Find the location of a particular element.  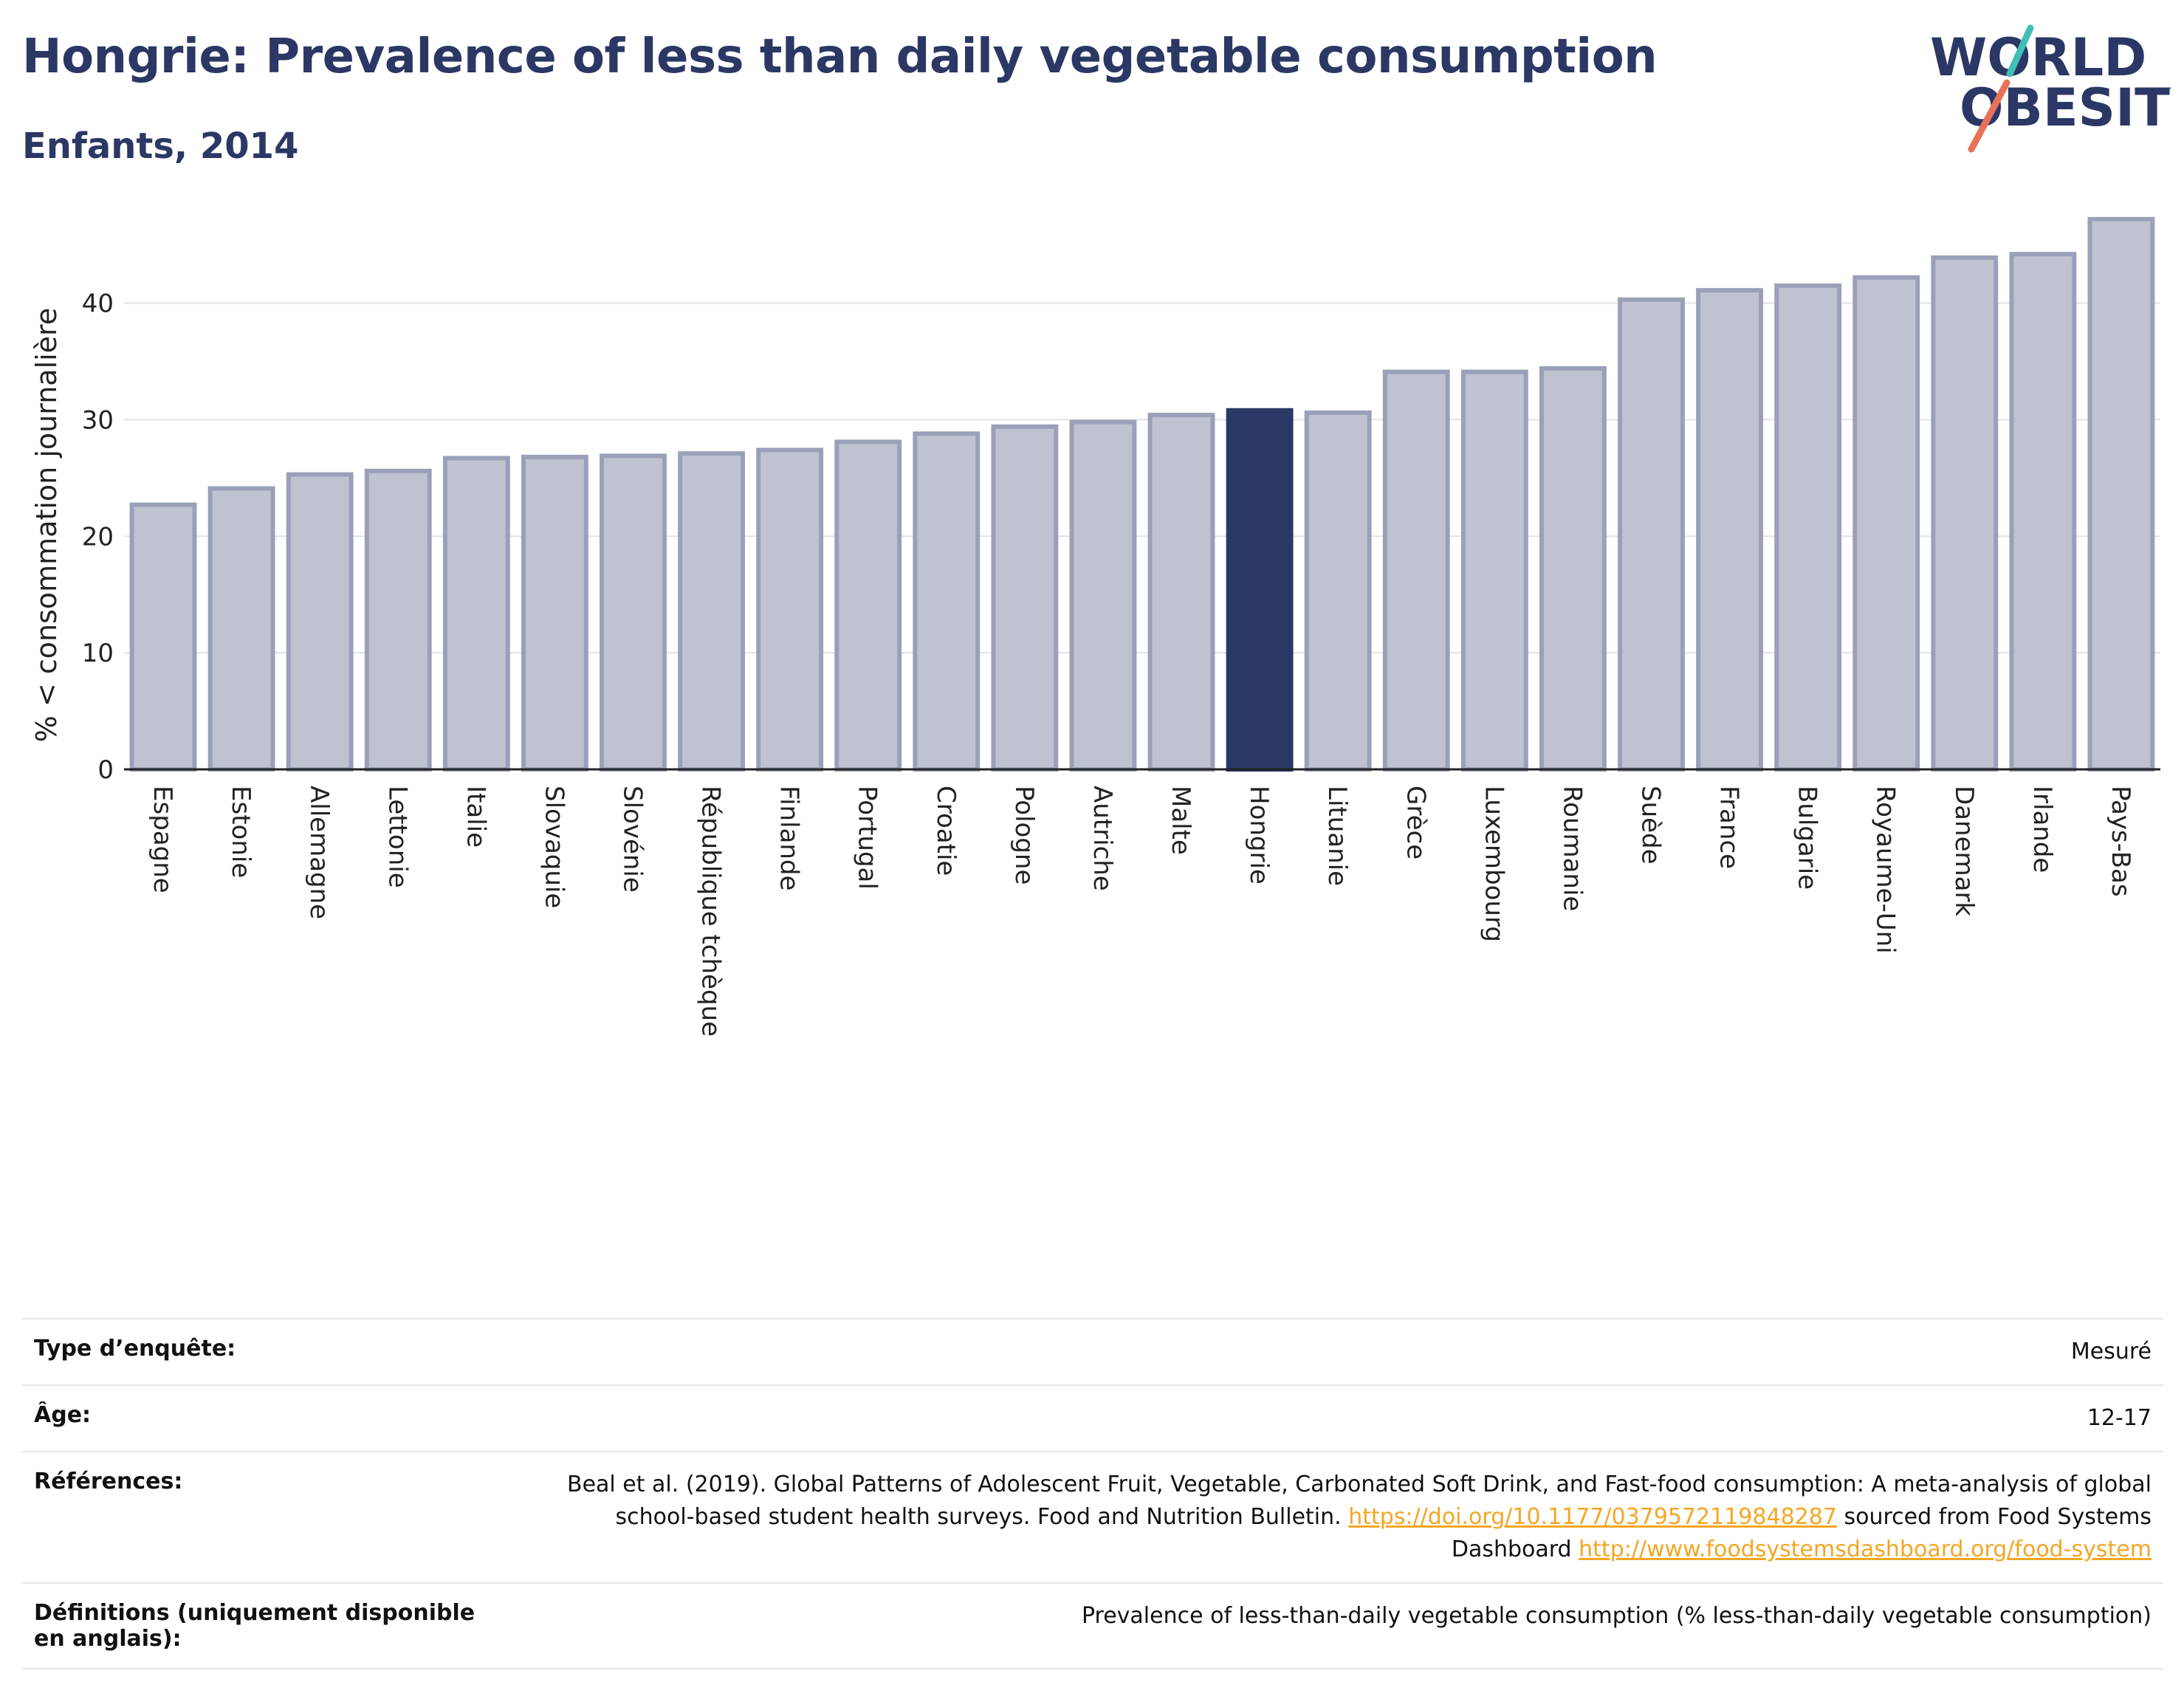

bar-estonie is located at coordinates (241, 629).